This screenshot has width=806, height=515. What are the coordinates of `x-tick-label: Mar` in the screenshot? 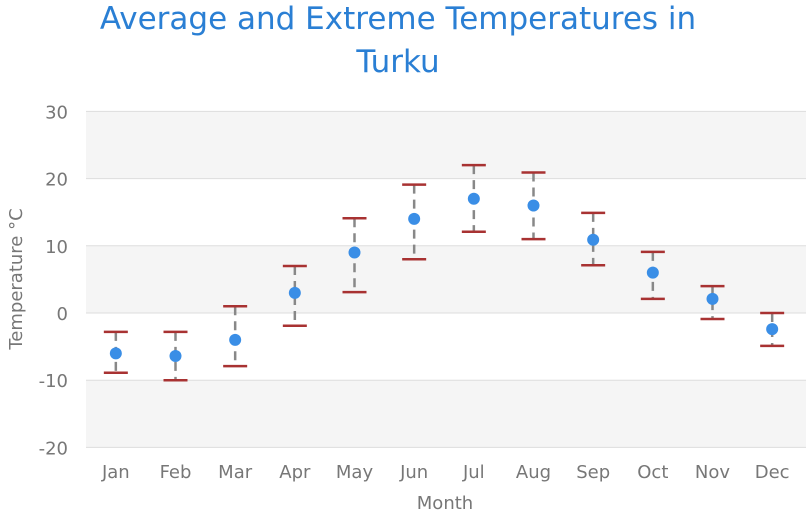 It's located at (235, 472).